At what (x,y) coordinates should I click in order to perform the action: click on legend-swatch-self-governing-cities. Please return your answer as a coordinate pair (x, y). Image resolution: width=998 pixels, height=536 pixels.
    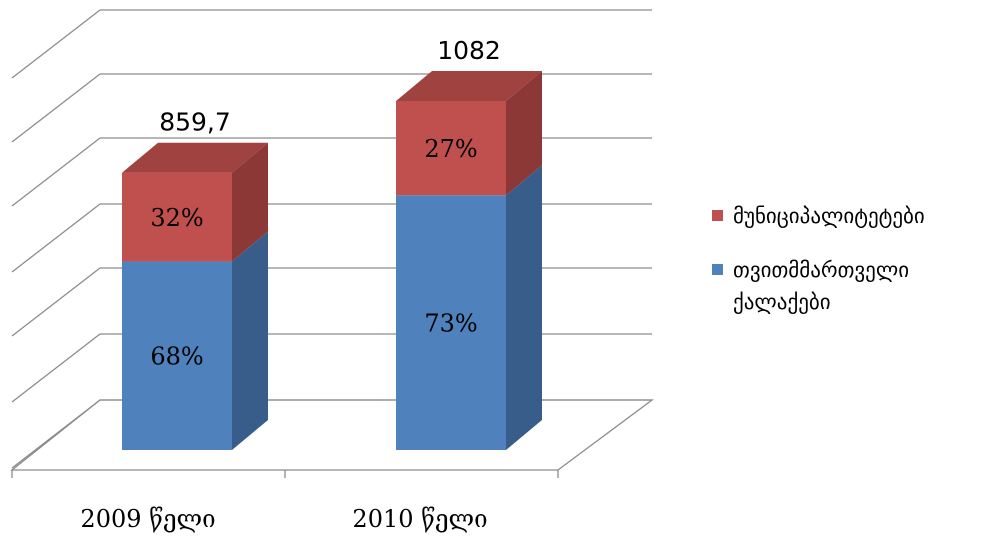
    Looking at the image, I should click on (717, 269).